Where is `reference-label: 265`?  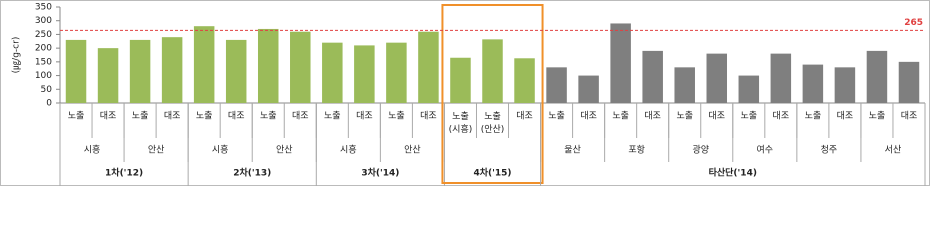
reference-label: 265 is located at coordinates (913, 23).